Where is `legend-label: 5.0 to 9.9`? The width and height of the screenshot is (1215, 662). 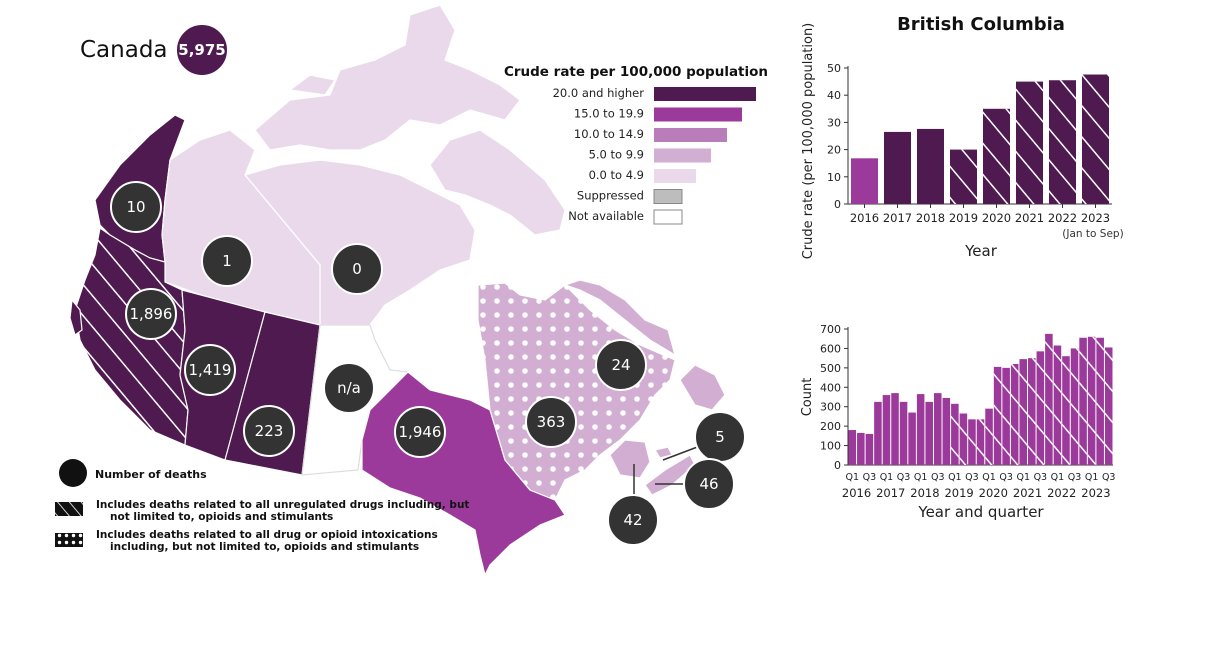 legend-label: 5.0 to 9.9 is located at coordinates (616, 155).